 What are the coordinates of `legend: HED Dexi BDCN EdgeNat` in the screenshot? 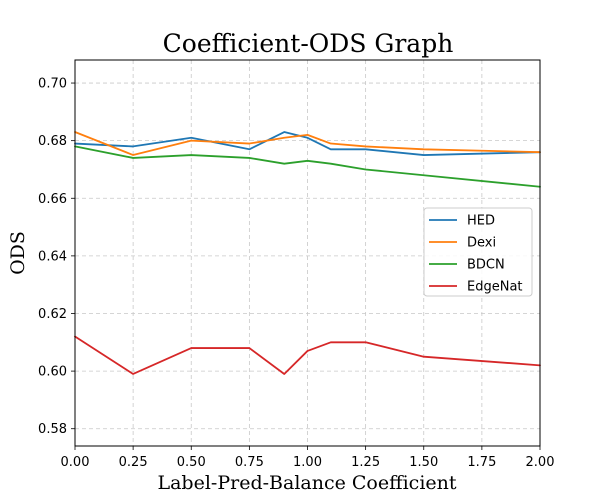 It's located at (478, 252).